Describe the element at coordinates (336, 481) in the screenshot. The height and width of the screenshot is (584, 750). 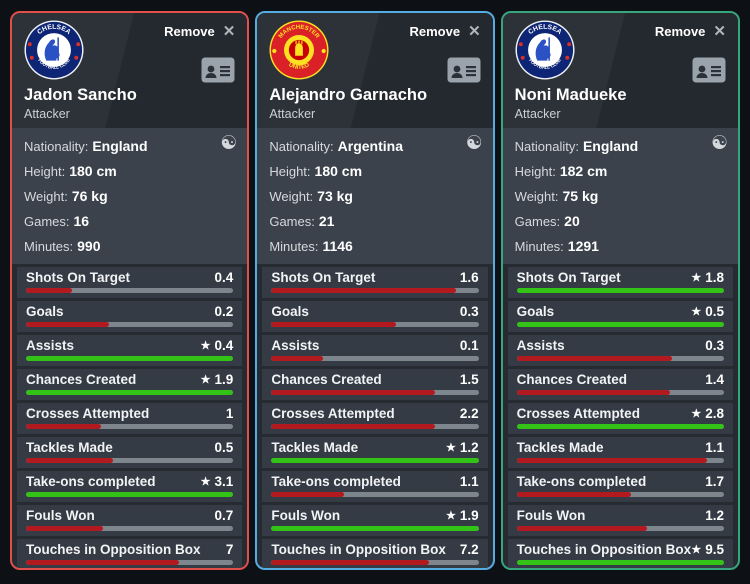
I see `stat-label: Take-ons completed` at that location.